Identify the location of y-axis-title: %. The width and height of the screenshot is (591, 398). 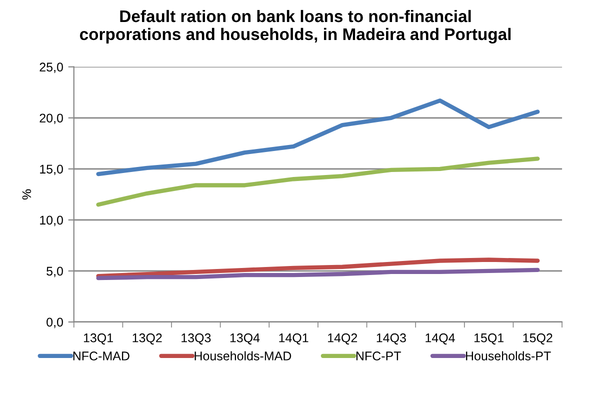
(27, 194).